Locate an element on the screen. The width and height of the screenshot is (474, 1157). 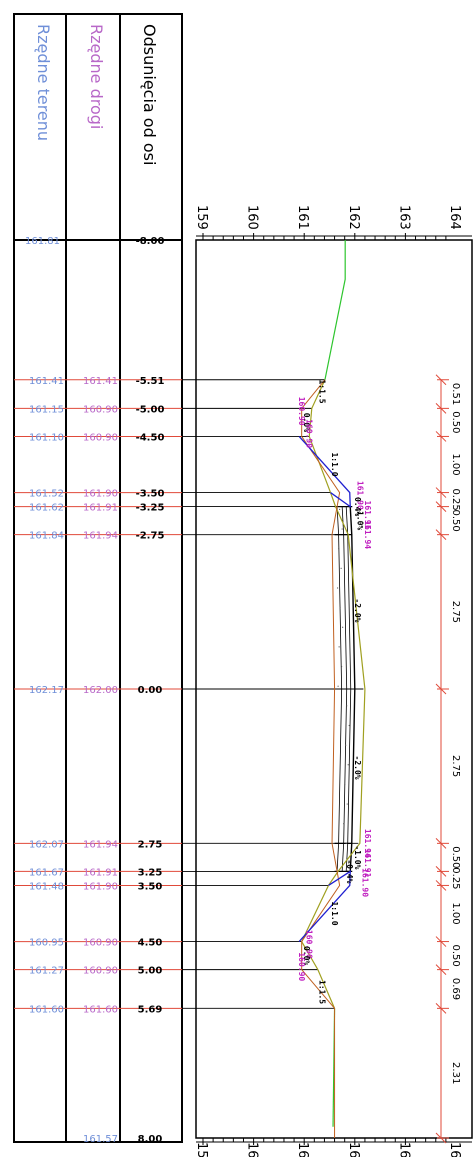
table-offset: 5.00 is located at coordinates (150, 971).